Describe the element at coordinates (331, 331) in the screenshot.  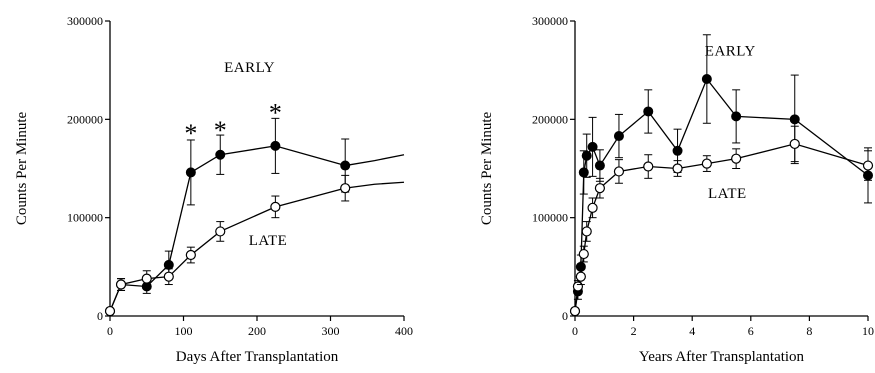
I see `x-tick-label: 300` at that location.